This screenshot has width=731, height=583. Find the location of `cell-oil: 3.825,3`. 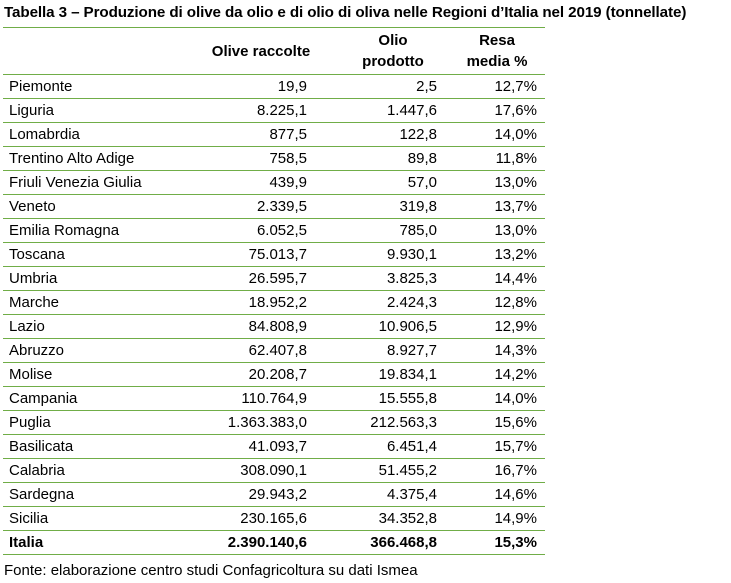

cell-oil: 3.825,3 is located at coordinates (390, 278).